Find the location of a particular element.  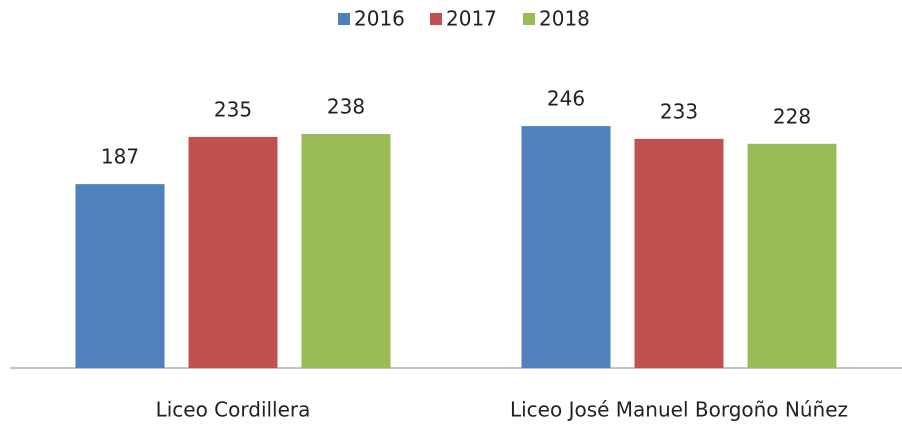

data-label: 187 is located at coordinates (120, 157).